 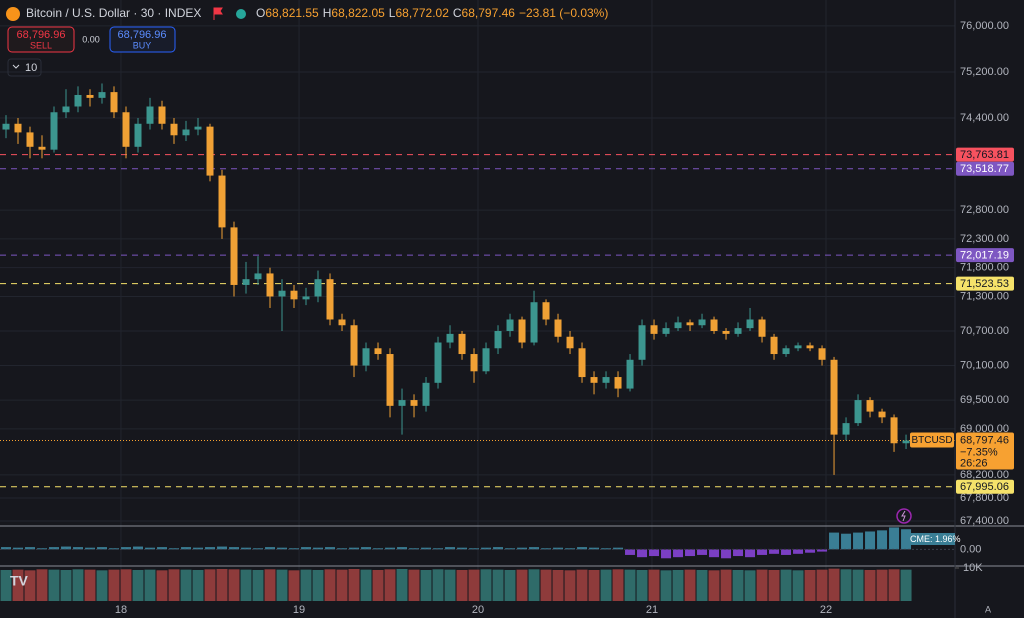 What do you see at coordinates (932, 440) in the screenshot?
I see `symbol-tag` at bounding box center [932, 440].